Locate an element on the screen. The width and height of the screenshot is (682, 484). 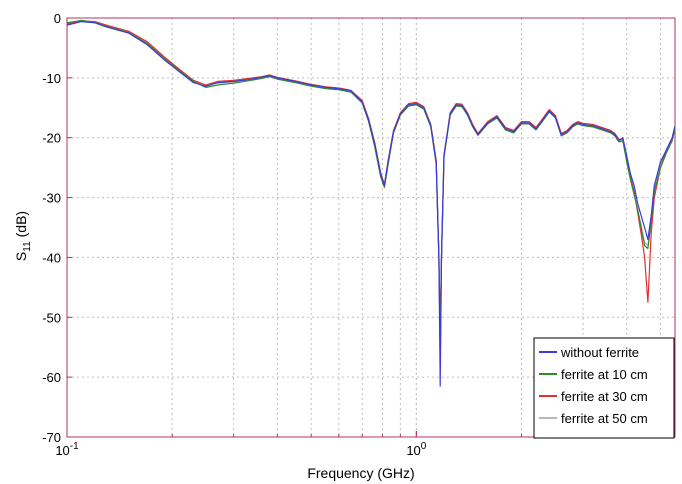
y-tick-label: 0 is located at coordinates (57, 18).